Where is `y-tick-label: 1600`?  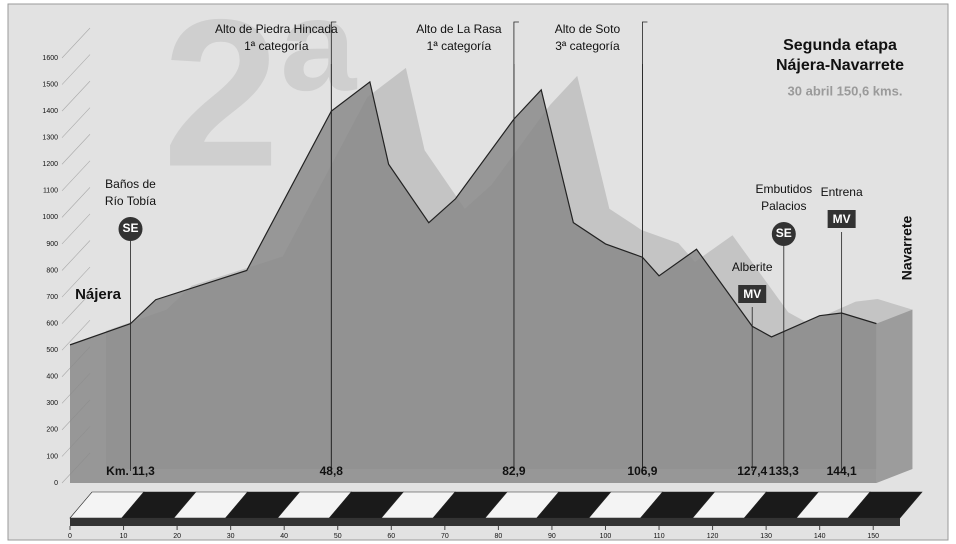
y-tick-label: 1600 is located at coordinates (50, 58).